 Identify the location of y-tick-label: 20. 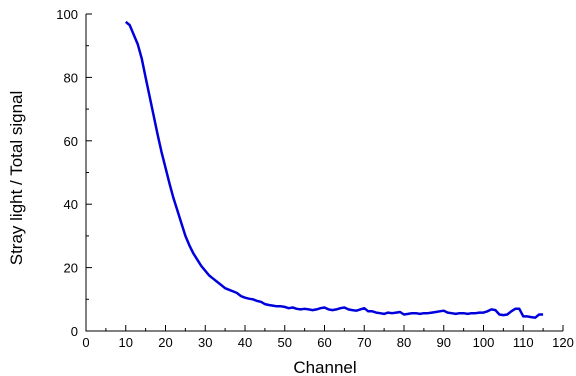
(71, 268).